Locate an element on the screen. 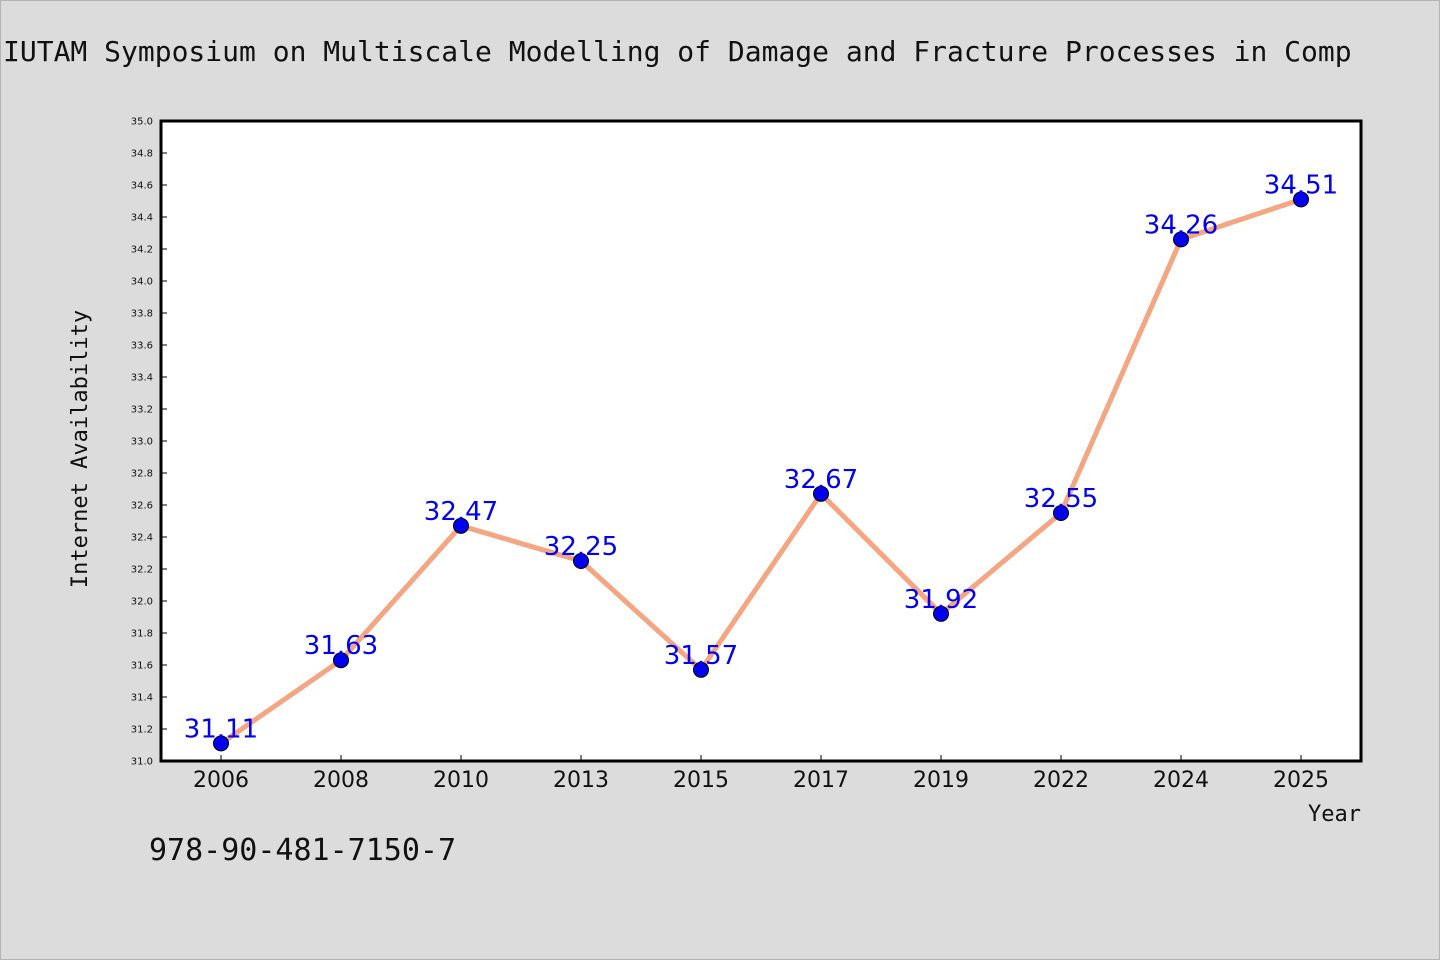 The height and width of the screenshot is (960, 1440). y-tick-label: 33.8 is located at coordinates (142, 314).